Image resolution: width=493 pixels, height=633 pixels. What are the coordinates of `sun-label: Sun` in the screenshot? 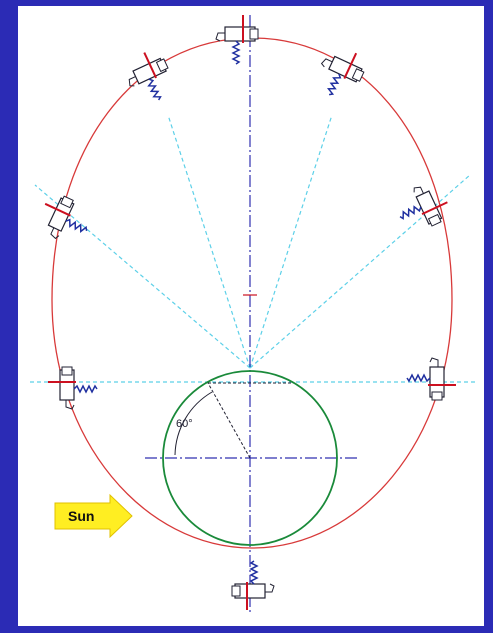 It's located at (81, 516).